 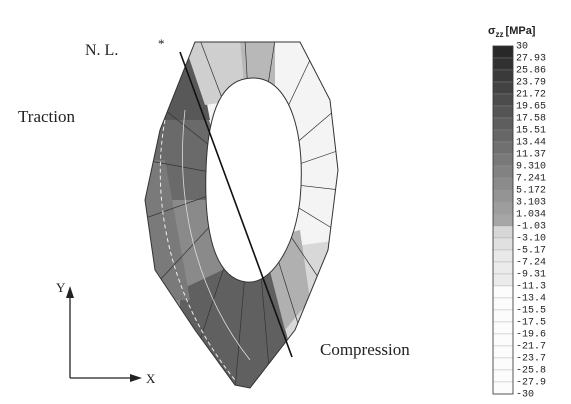 I want to click on colorbar-label: -15.5, so click(x=531, y=311).